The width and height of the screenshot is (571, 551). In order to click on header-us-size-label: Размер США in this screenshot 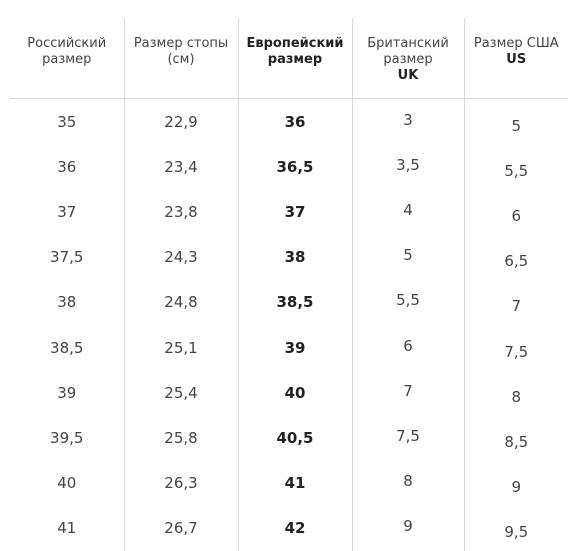, I will do `click(516, 43)`.